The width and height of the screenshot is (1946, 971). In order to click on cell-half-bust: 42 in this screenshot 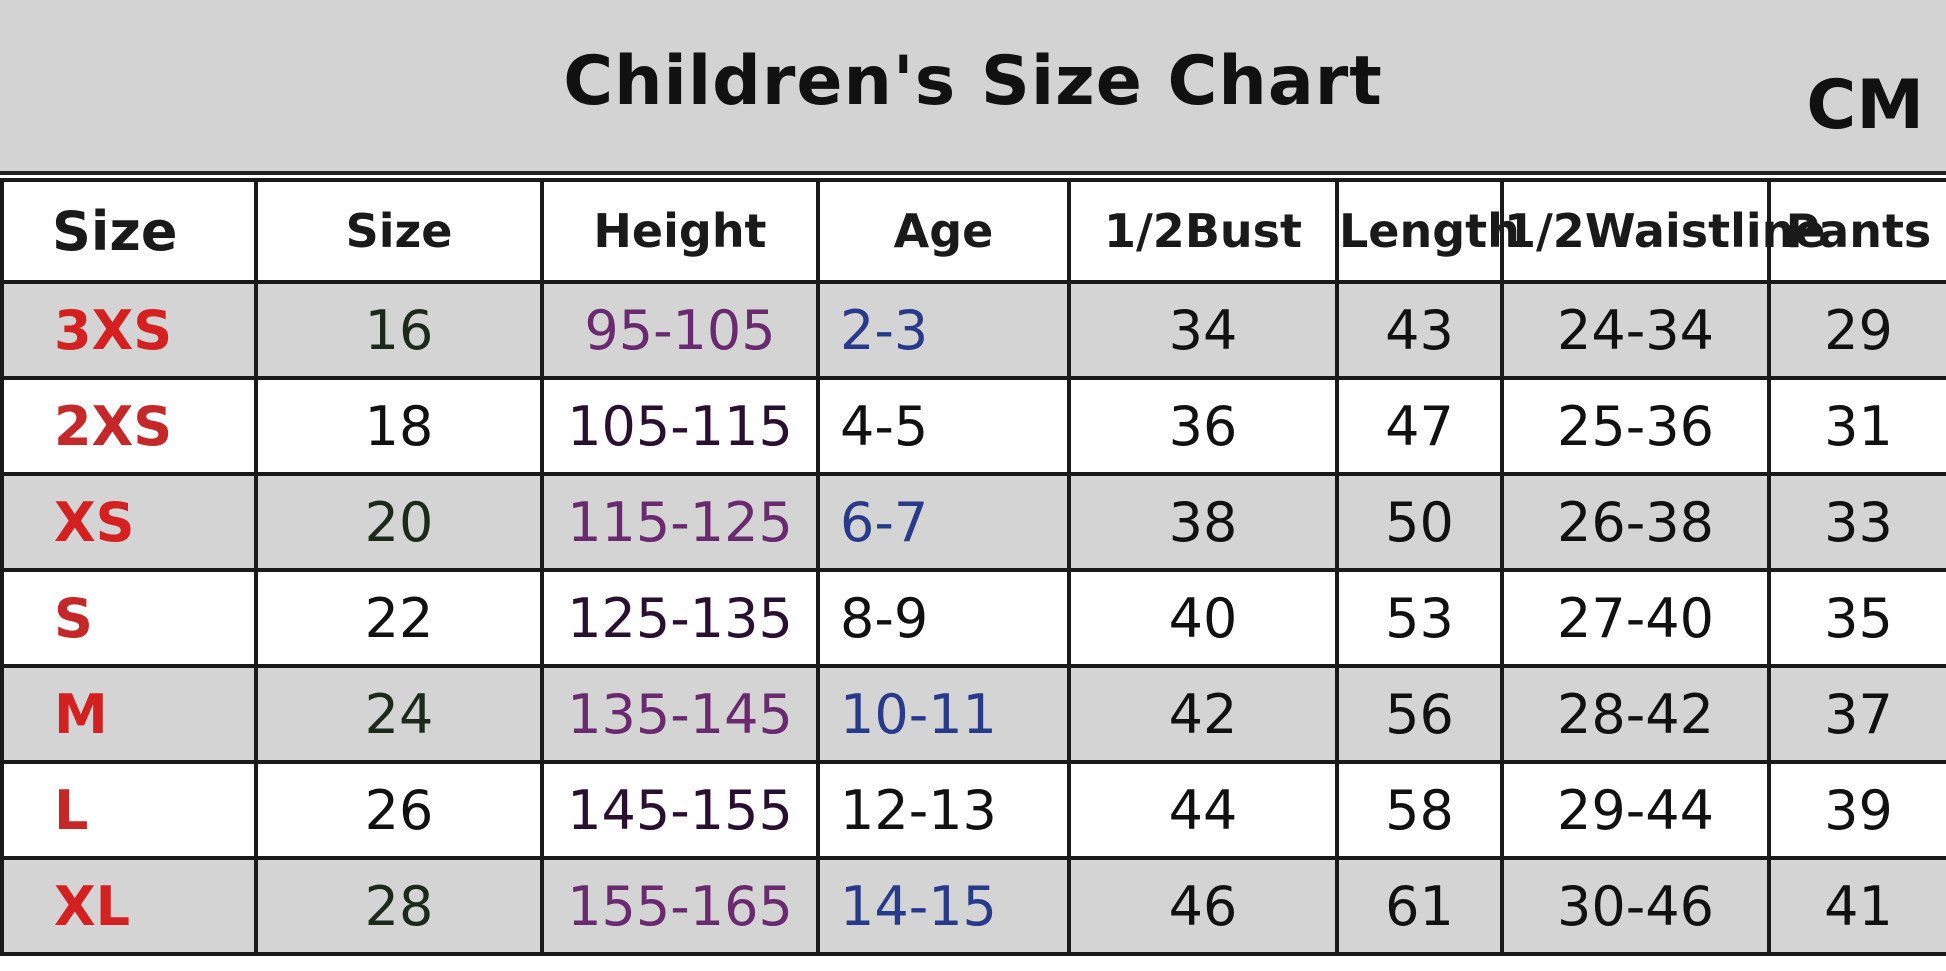, I will do `click(1203, 714)`.